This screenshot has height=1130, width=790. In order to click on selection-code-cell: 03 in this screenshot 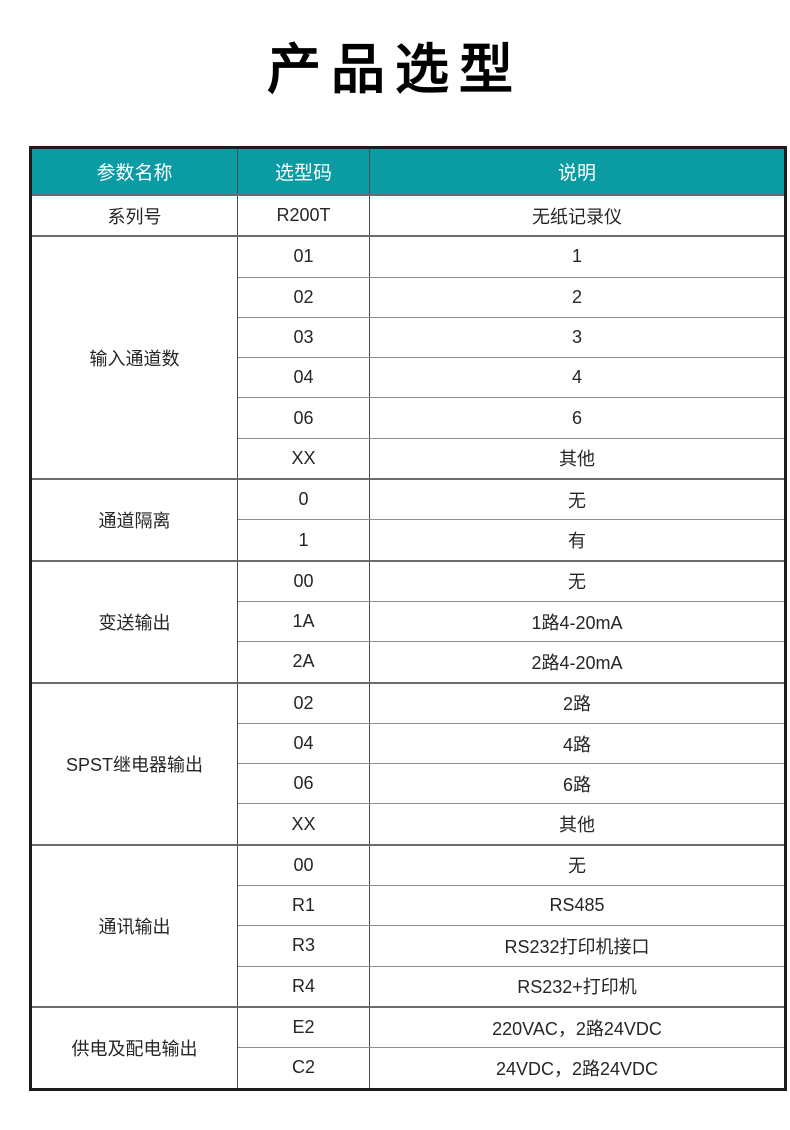, I will do `click(303, 337)`.